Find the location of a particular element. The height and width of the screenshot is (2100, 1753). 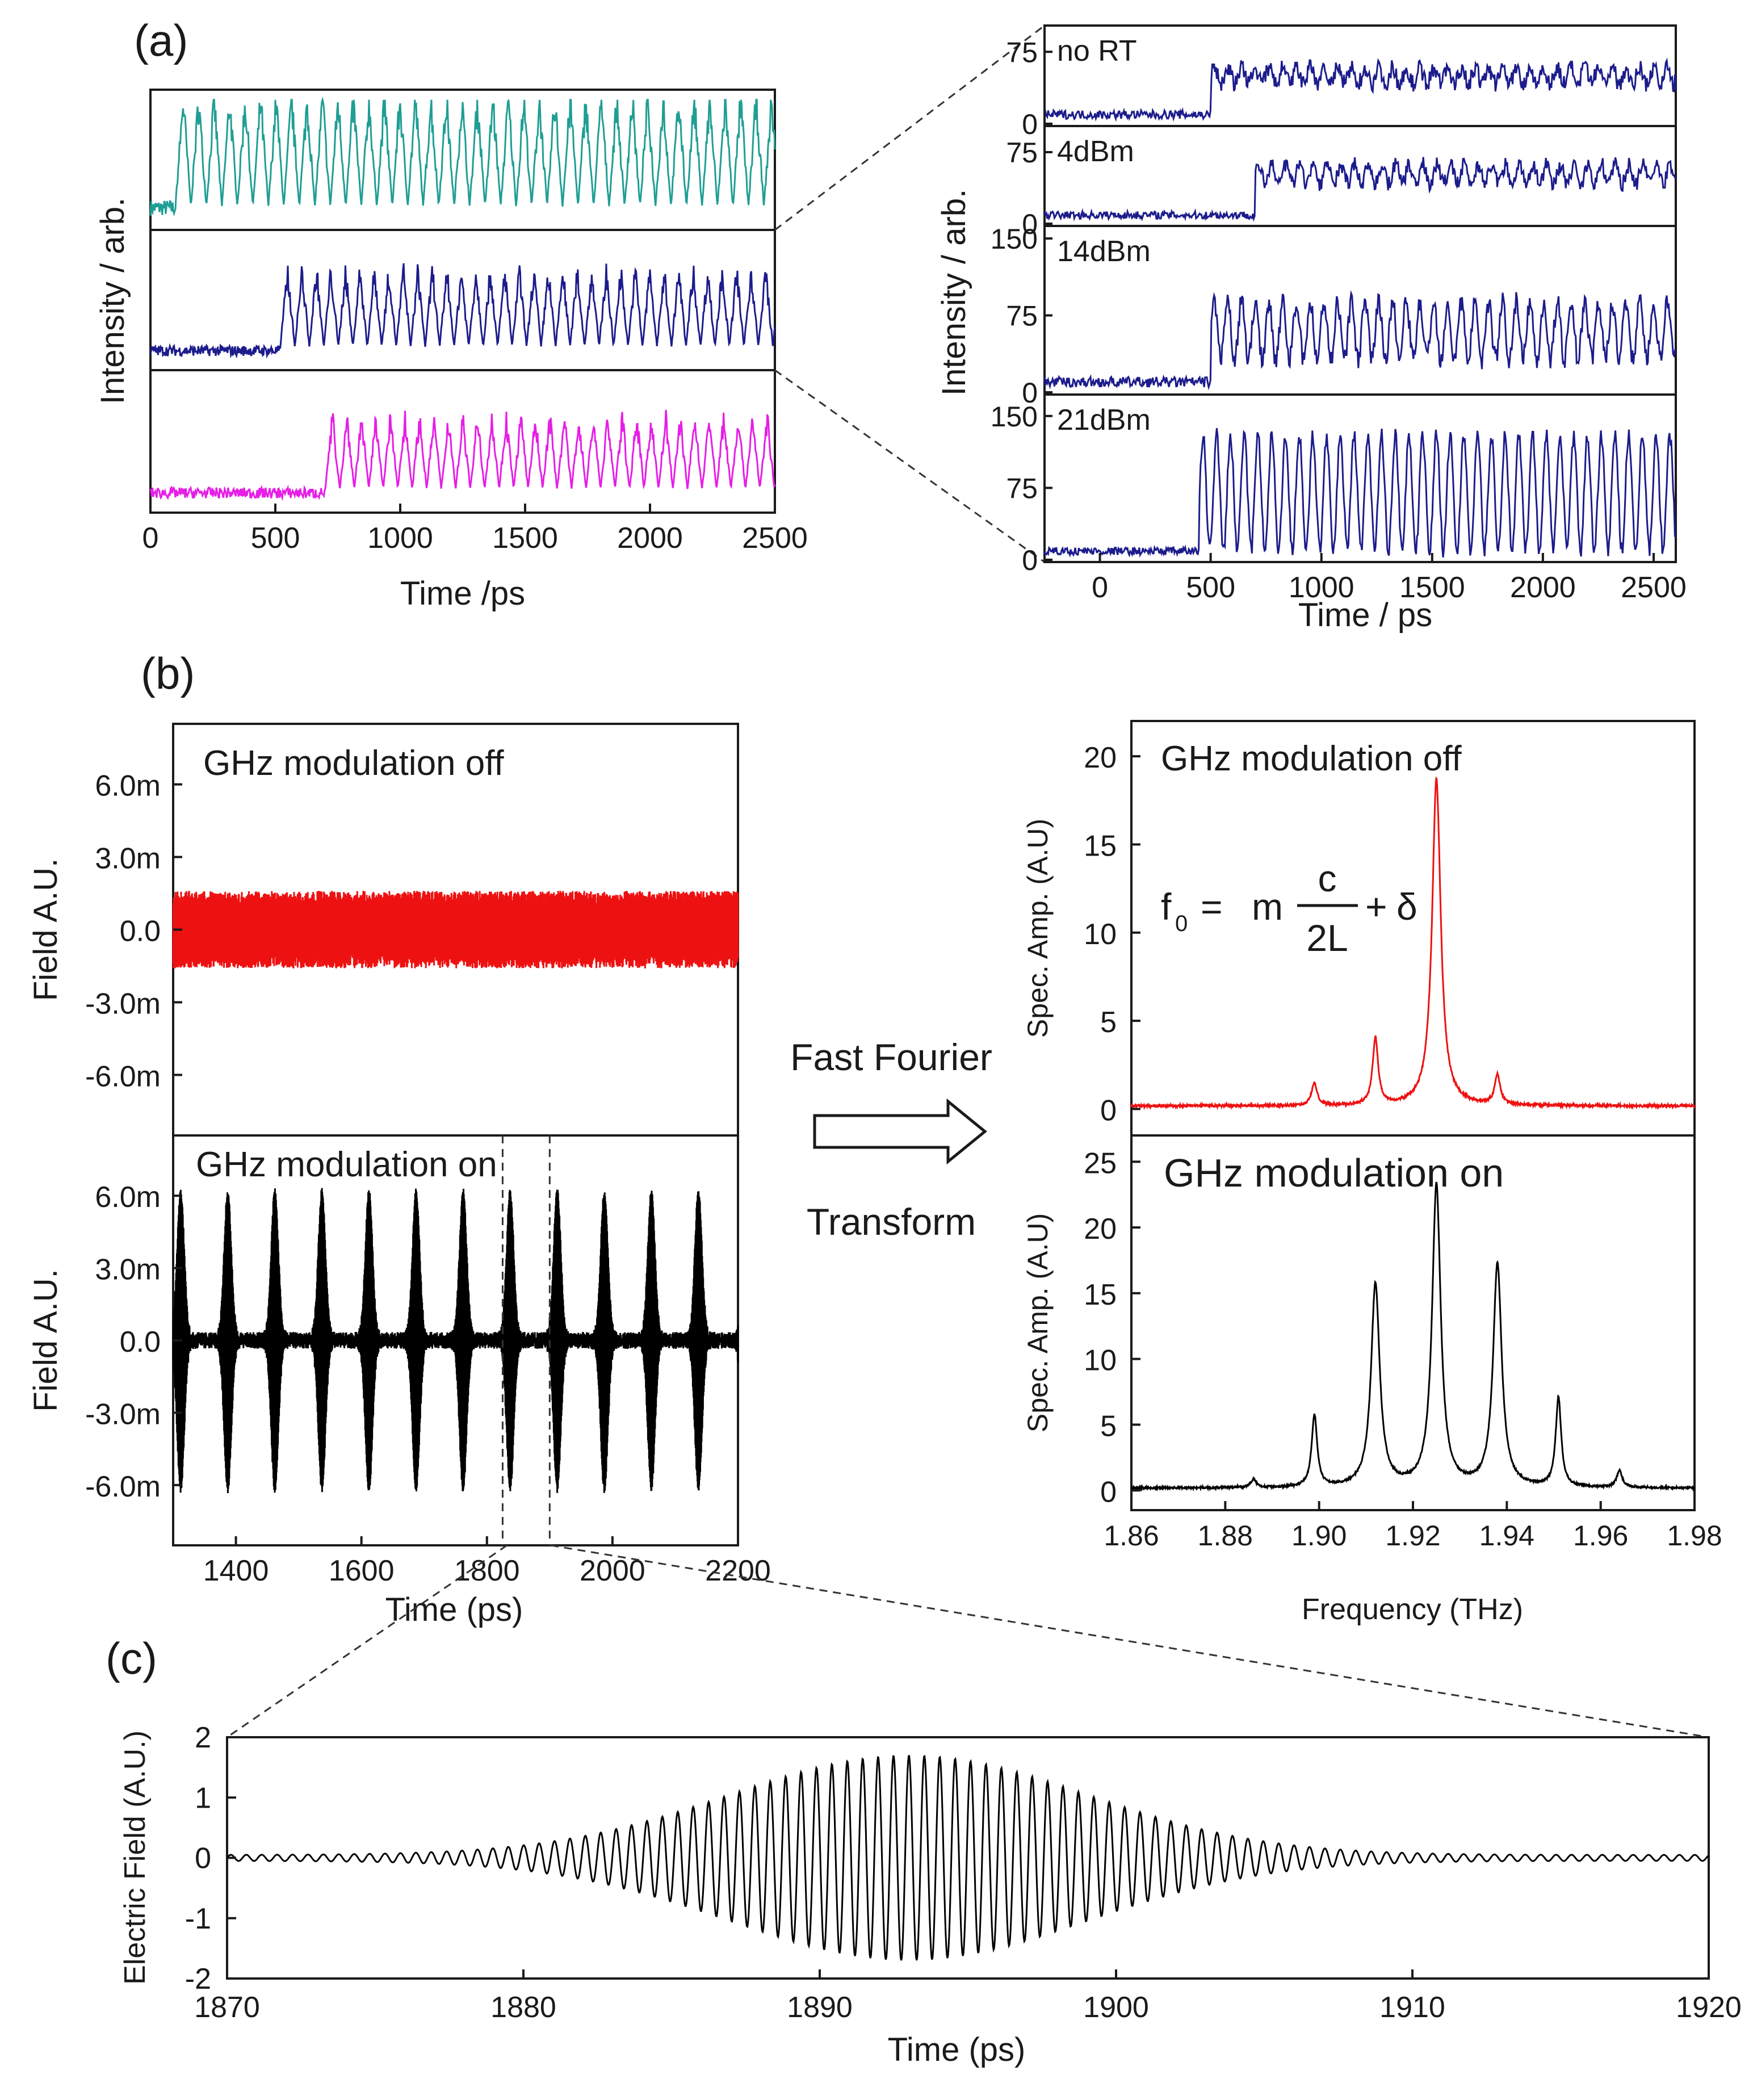

a-right-xtick-label: 2500 is located at coordinates (1654, 587).